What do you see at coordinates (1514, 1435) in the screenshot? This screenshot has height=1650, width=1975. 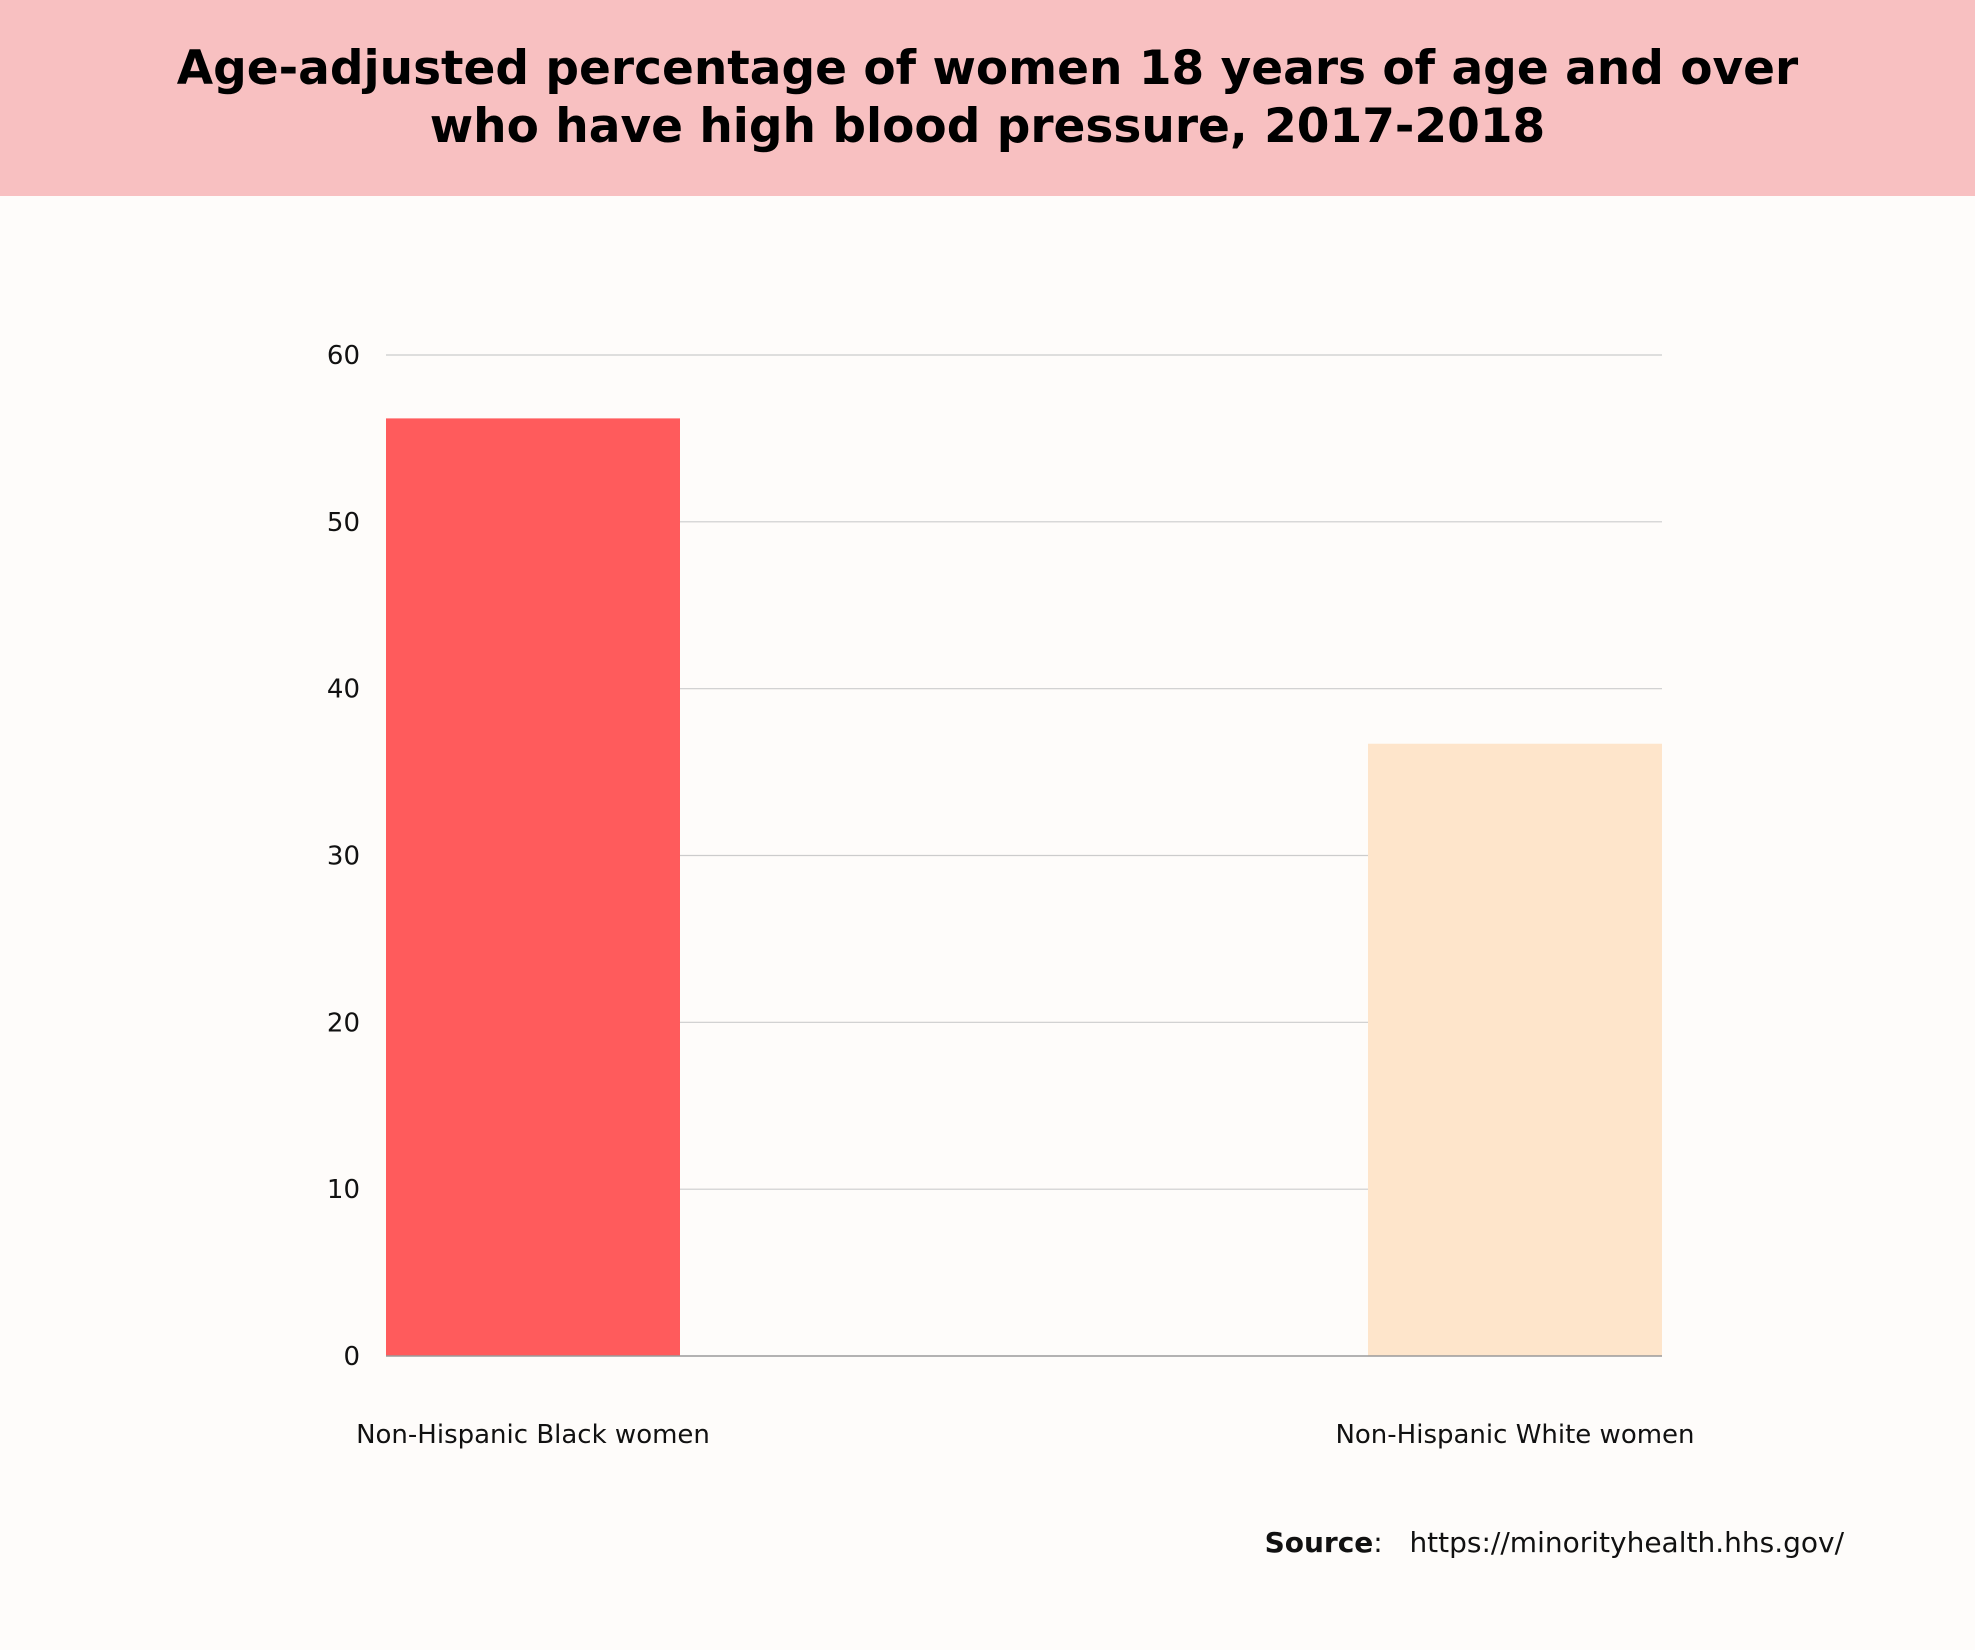 I see `x-category-label-1: Non-Hispanic White women` at bounding box center [1514, 1435].